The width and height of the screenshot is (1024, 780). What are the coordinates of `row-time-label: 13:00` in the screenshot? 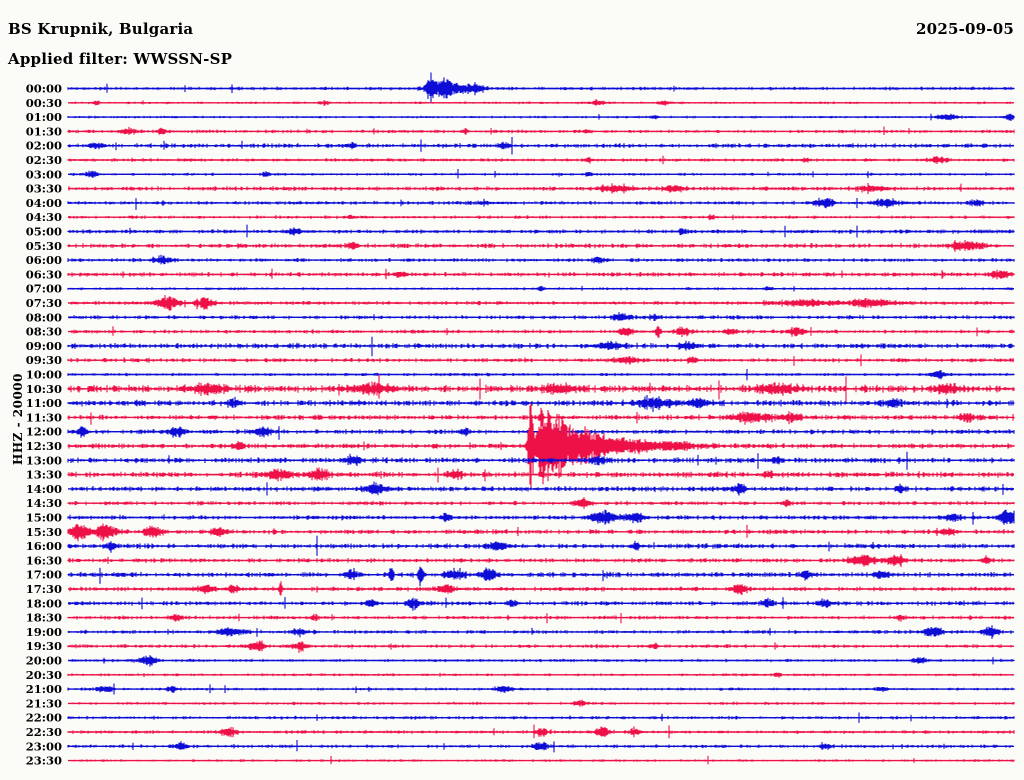 It's located at (44, 460).